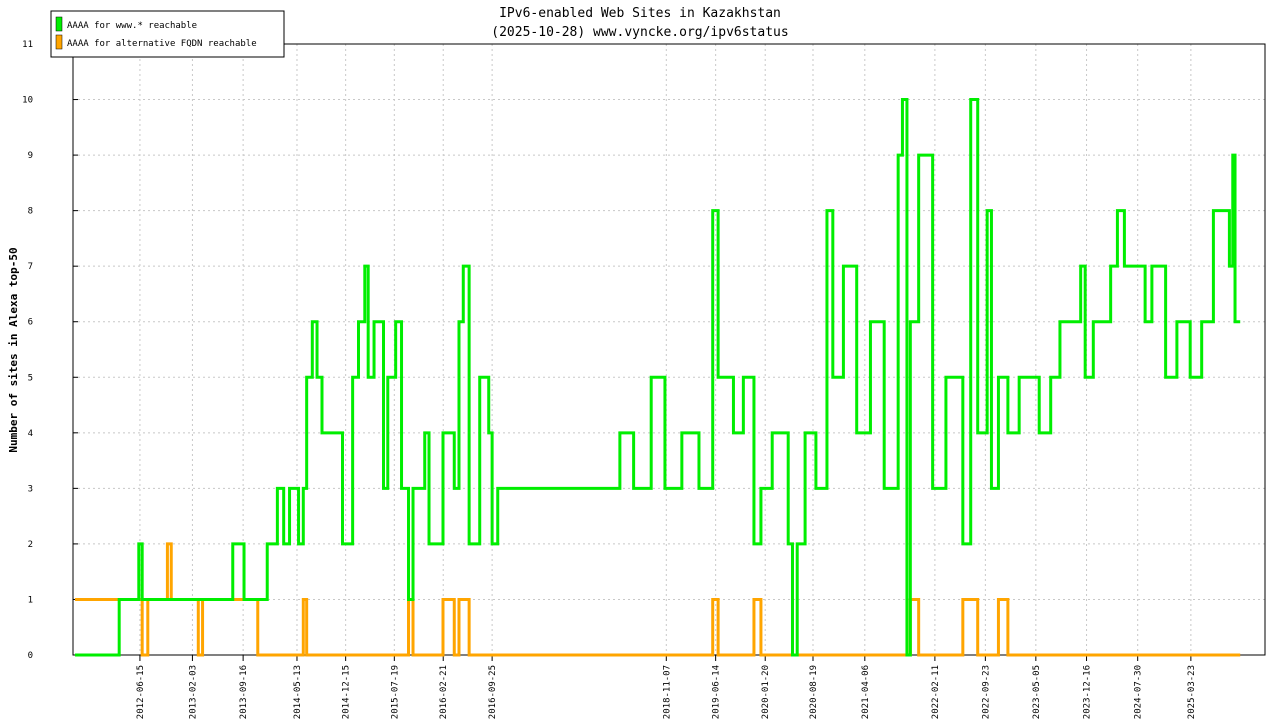 This screenshot has width=1280, height=720. I want to click on x-tick-label: 2013-09-16, so click(244, 692).